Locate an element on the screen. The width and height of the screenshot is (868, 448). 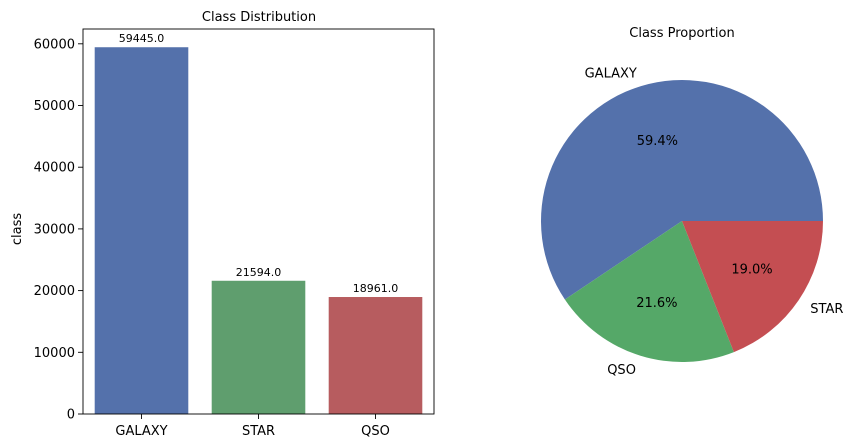
pie-pct-label: 21.6% is located at coordinates (656, 303).